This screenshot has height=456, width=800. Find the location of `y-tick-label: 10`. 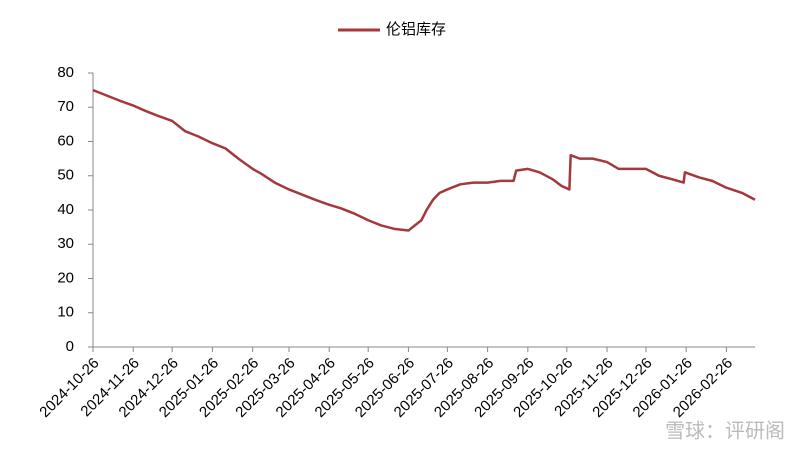

y-tick-label: 10 is located at coordinates (65, 312).